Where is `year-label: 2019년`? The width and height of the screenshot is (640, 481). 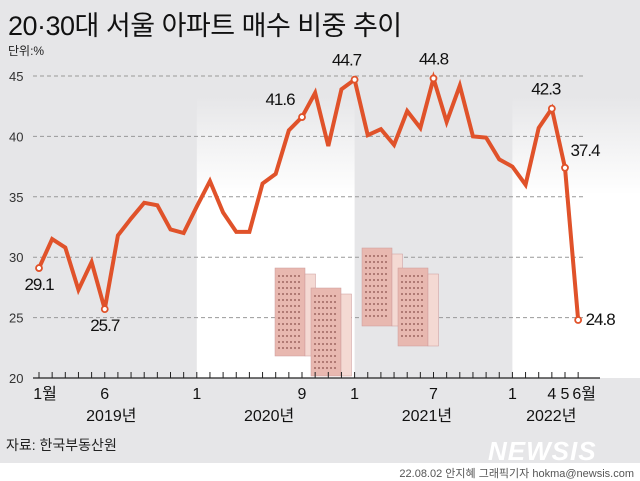
year-label: 2019년 is located at coordinates (111, 416).